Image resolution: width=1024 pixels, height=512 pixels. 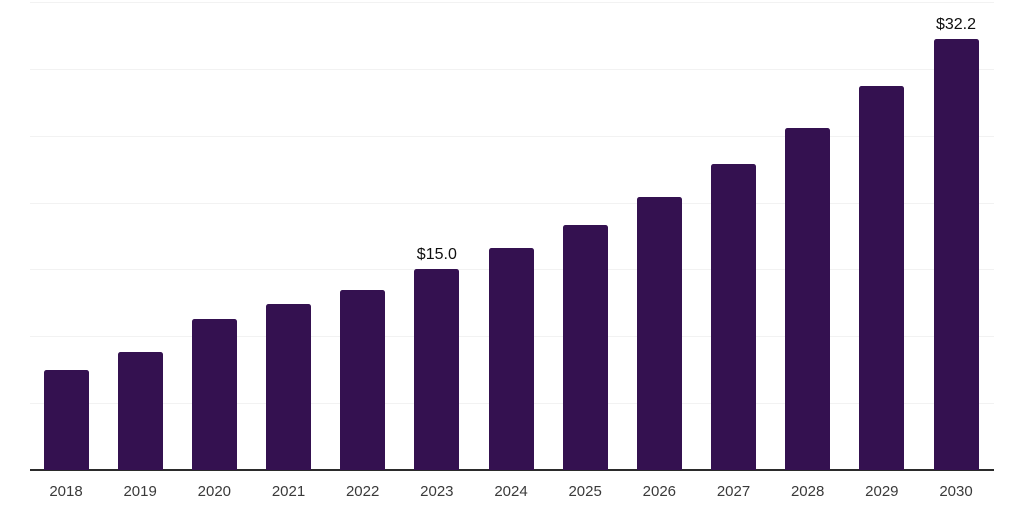 What do you see at coordinates (882, 491) in the screenshot?
I see `x-tick-label-2029: 2029` at bounding box center [882, 491].